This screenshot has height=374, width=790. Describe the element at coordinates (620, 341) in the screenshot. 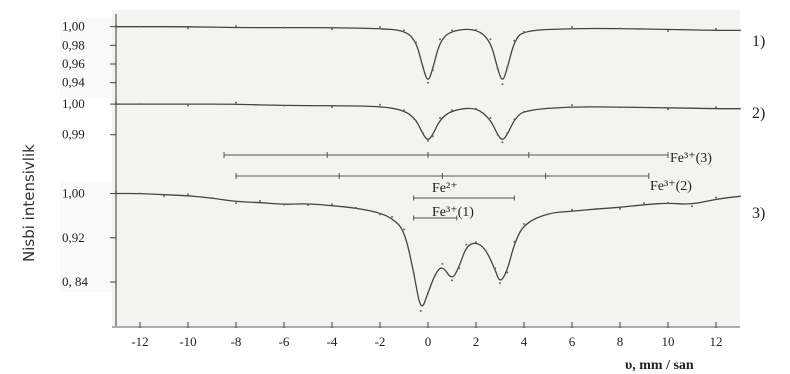

I see `x-tick-label: 8` at that location.